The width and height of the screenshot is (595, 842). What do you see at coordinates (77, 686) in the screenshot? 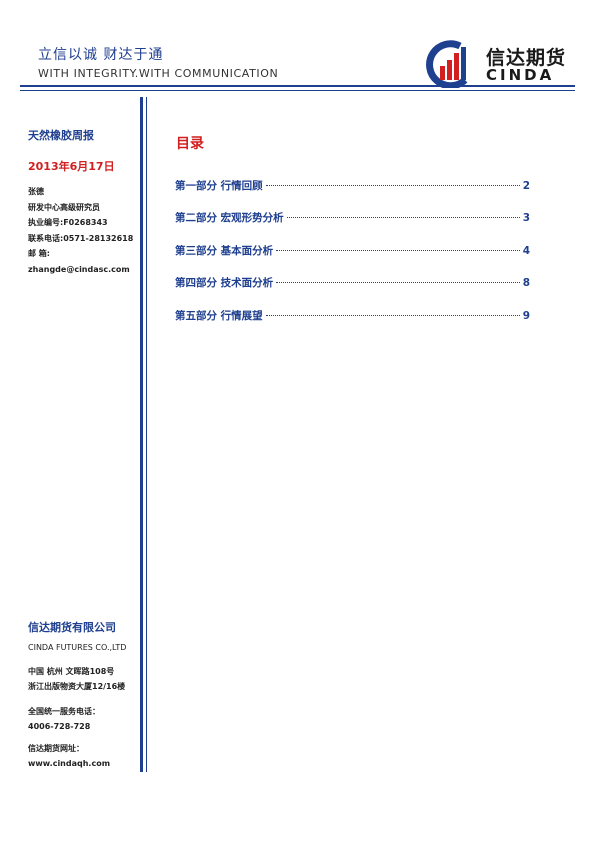
I see `address-line-2: 浙江出版物资大厦12/16楼` at bounding box center [77, 686].